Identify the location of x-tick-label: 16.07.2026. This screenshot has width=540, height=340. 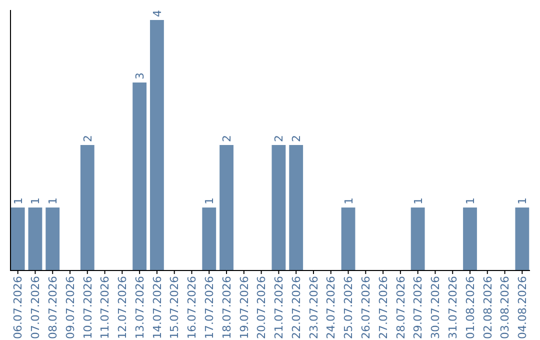
(192, 307).